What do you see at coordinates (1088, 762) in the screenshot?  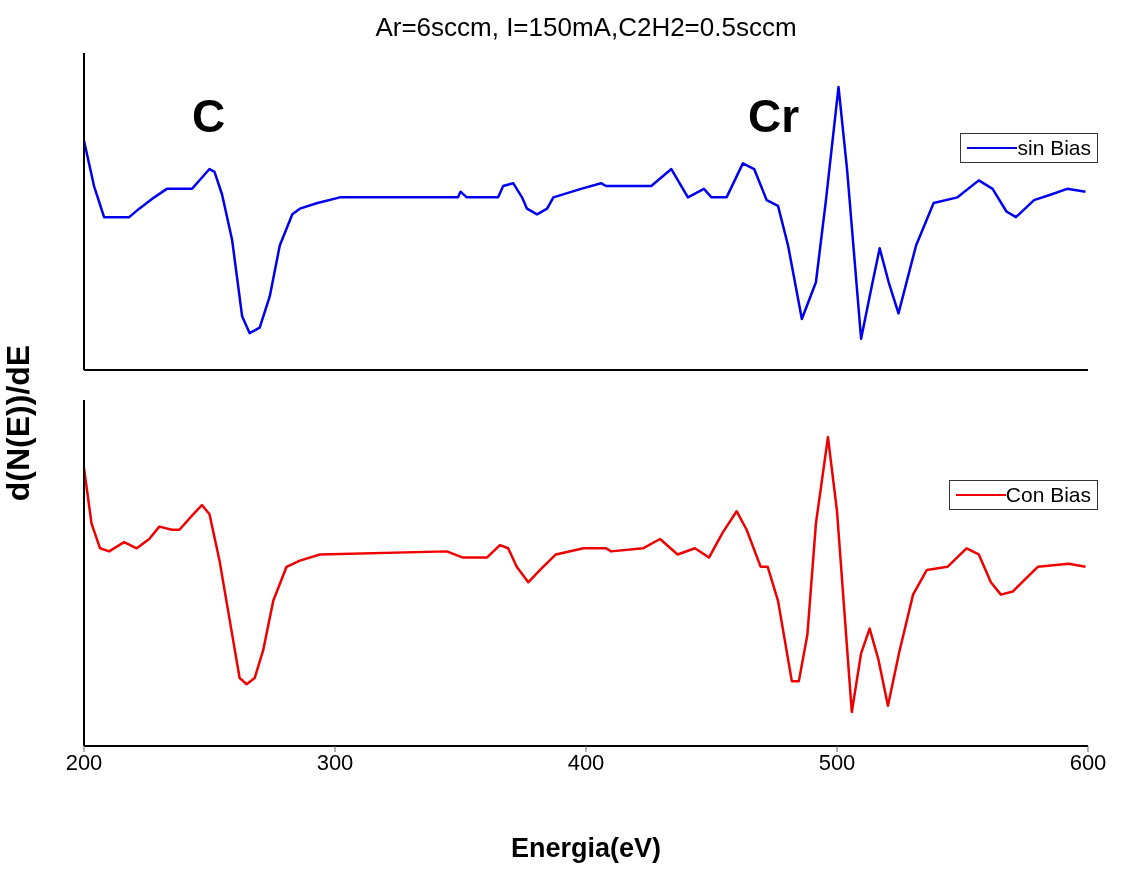 I see `x-tick-label: 600` at bounding box center [1088, 762].